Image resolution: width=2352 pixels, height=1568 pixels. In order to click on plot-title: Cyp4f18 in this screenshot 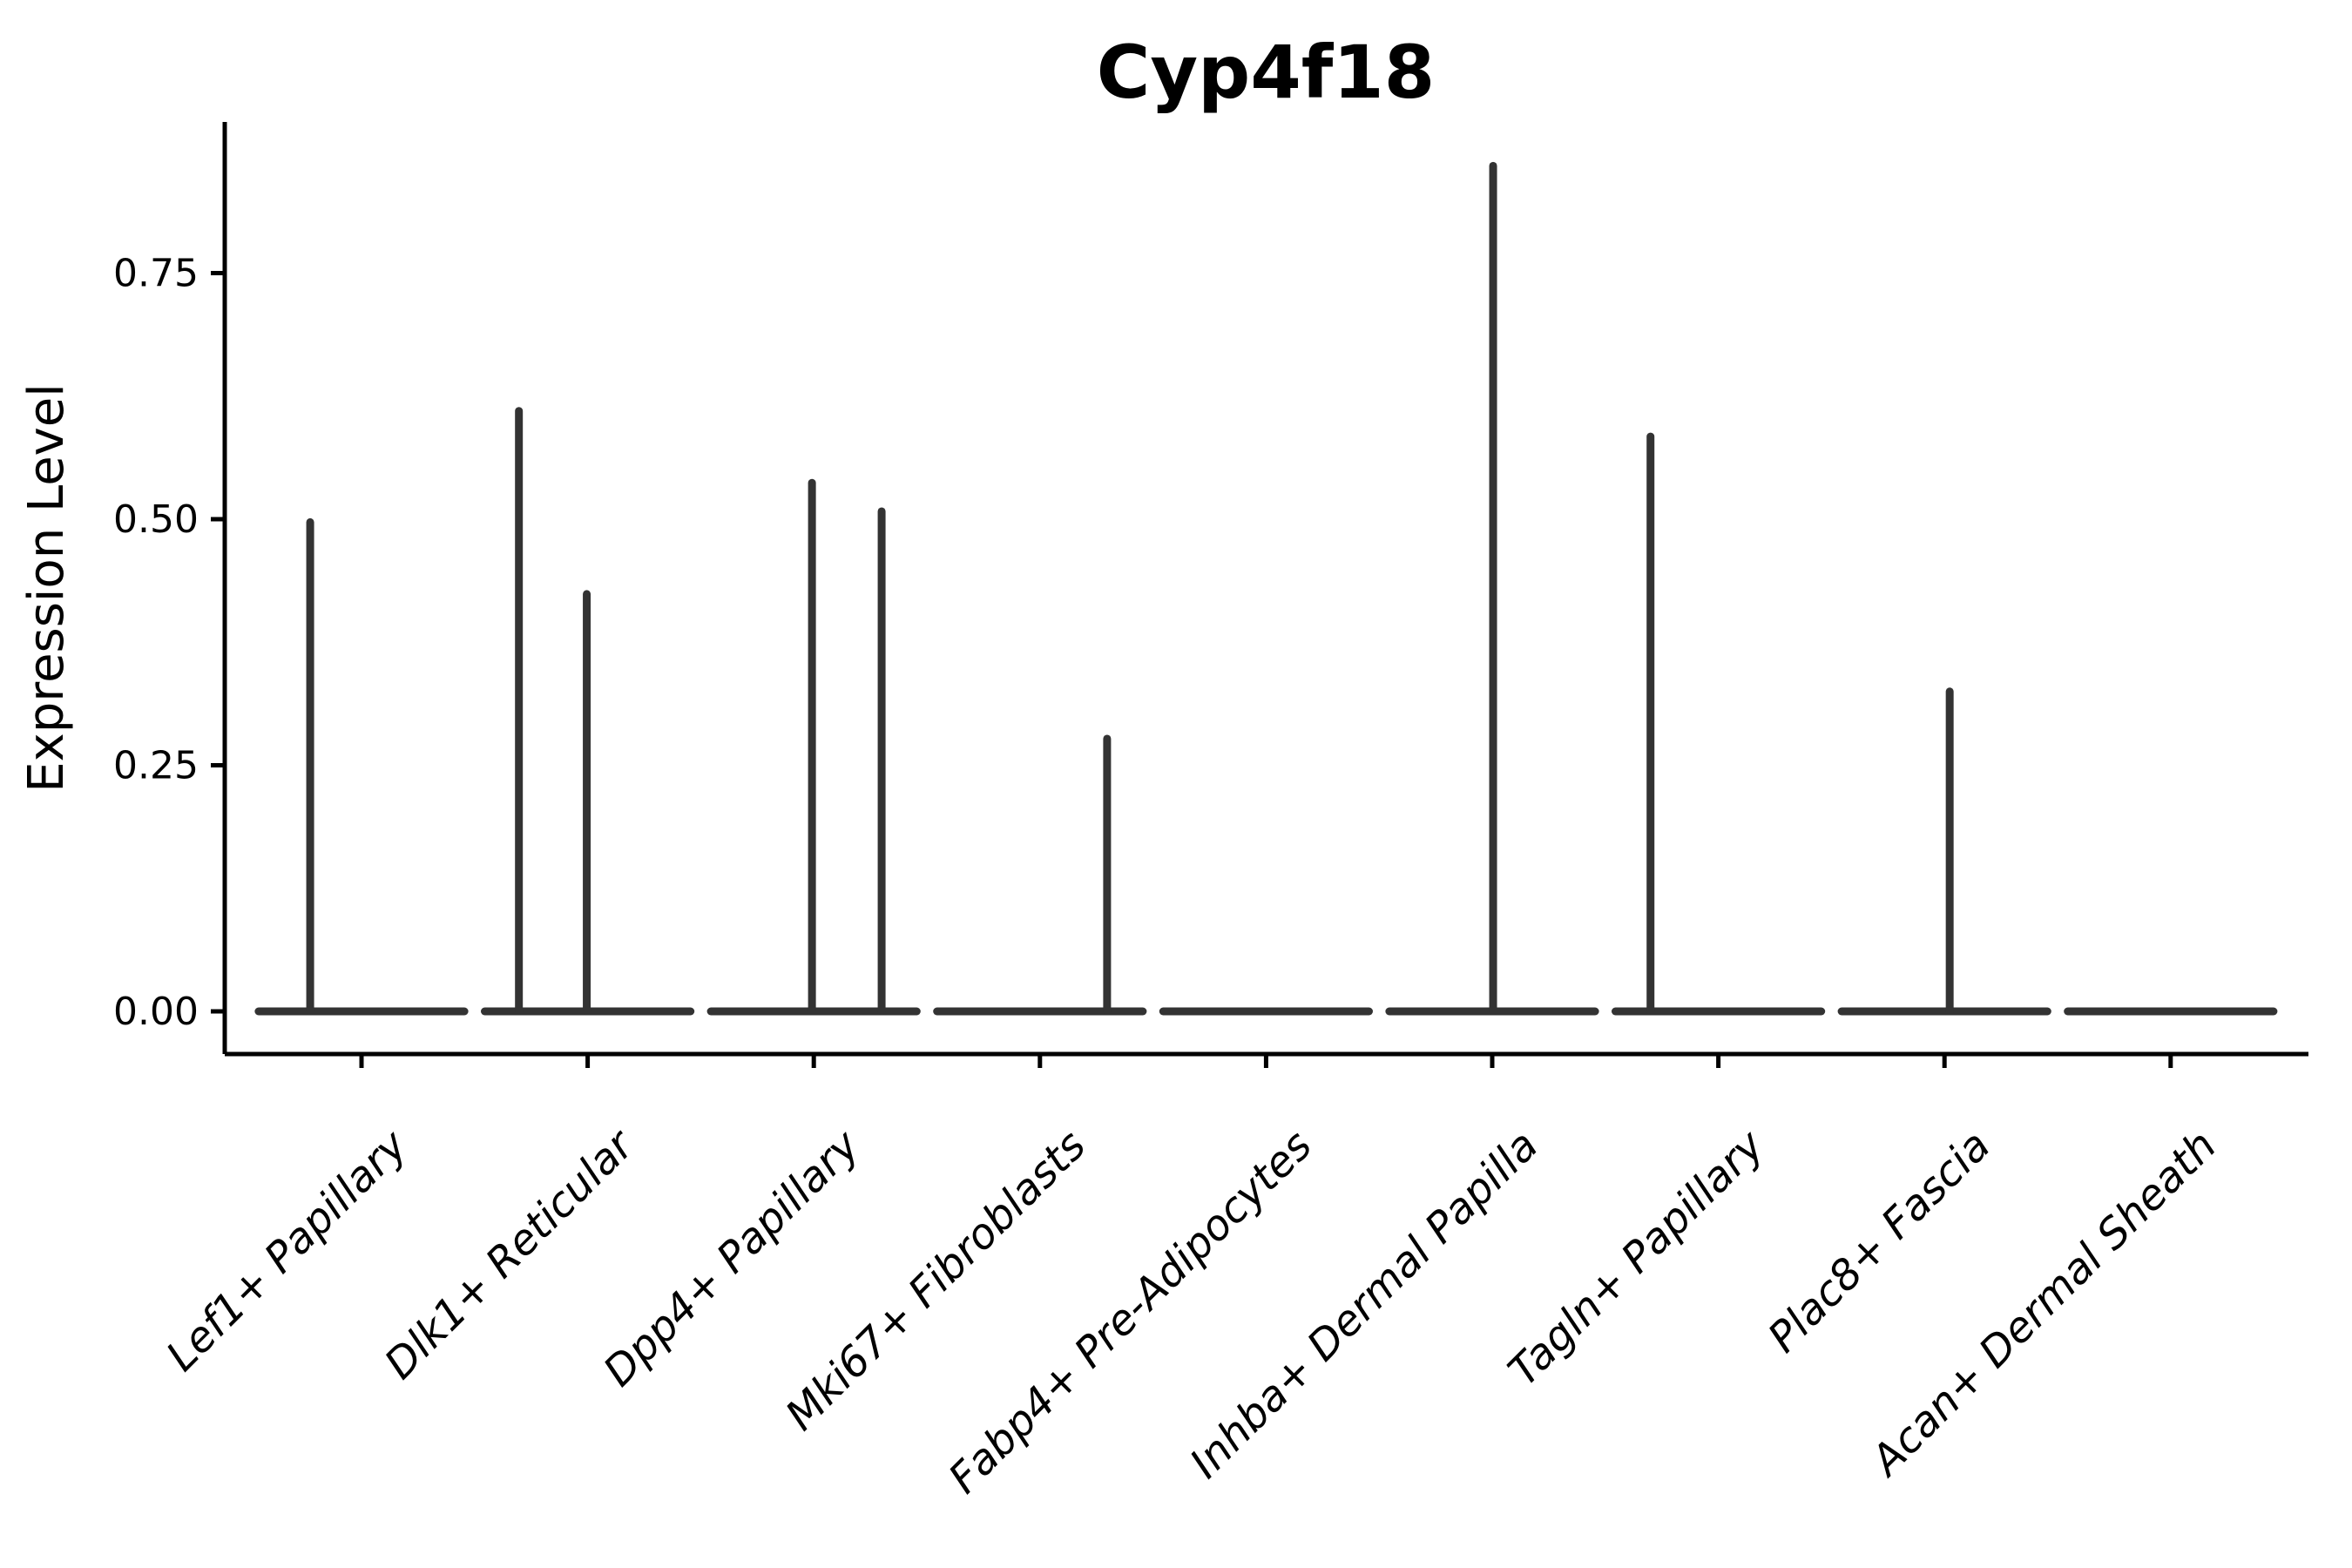, I will do `click(1266, 72)`.